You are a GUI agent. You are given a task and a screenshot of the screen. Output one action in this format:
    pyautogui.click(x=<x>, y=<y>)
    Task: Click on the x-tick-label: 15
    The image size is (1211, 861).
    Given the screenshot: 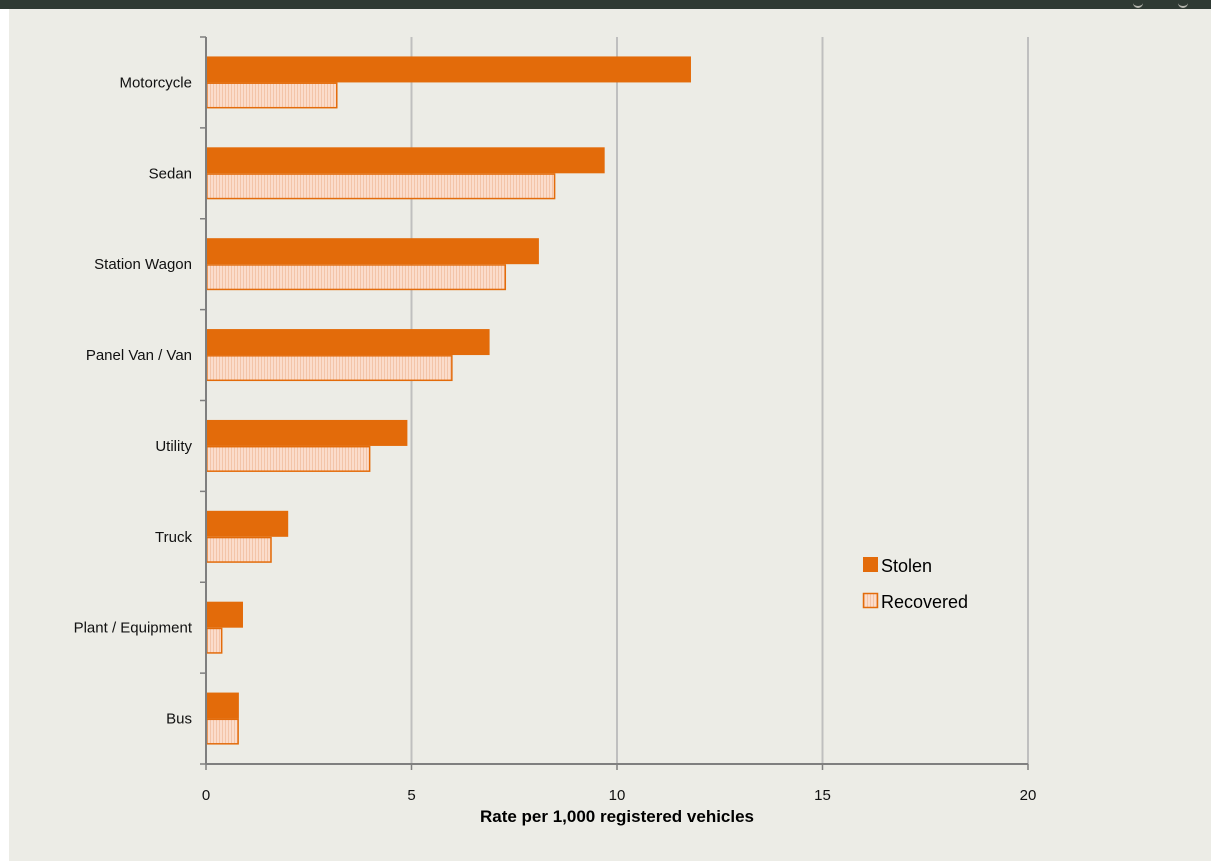 What is the action you would take?
    pyautogui.click(x=822, y=795)
    